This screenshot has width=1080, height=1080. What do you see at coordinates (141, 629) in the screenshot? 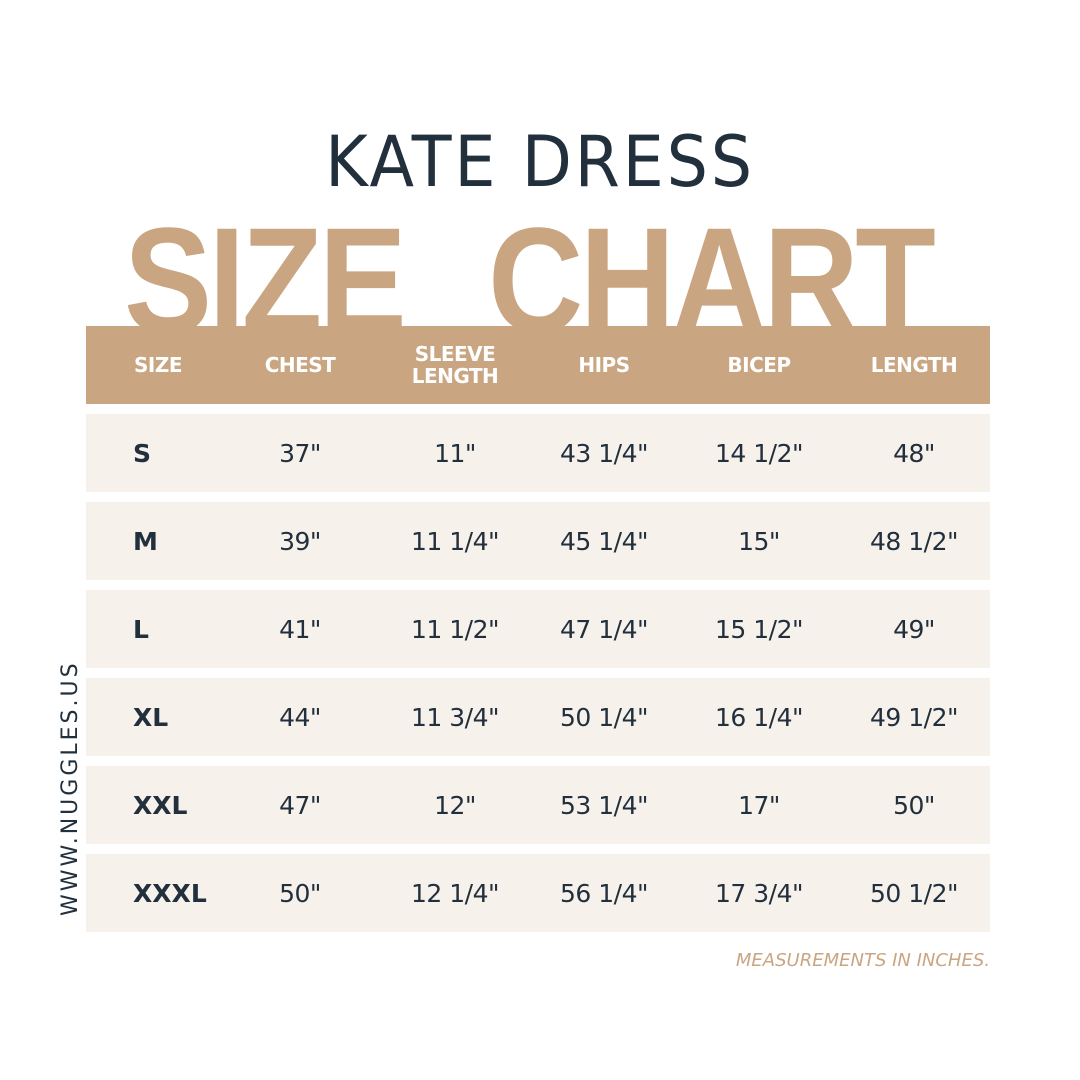
I see `size-label: L` at bounding box center [141, 629].